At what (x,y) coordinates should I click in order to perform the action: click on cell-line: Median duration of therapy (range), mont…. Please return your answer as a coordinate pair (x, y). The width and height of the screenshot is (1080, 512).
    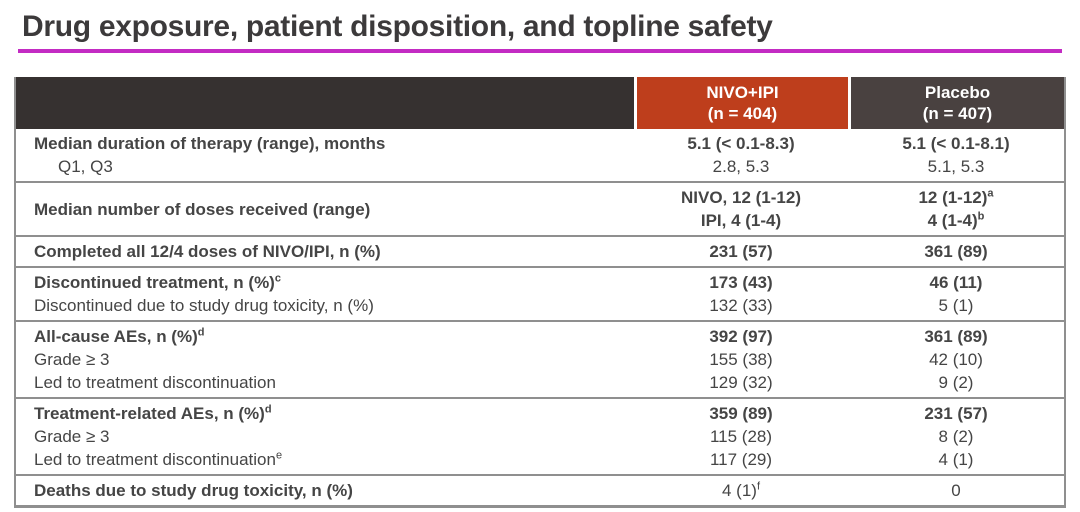
    Looking at the image, I should click on (210, 143).